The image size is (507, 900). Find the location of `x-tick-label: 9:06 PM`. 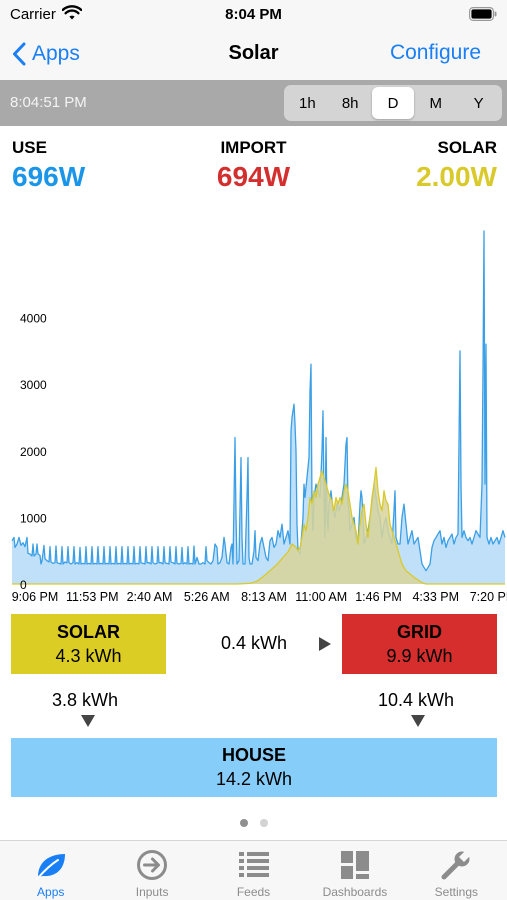

x-tick-label: 9:06 PM is located at coordinates (35, 597).